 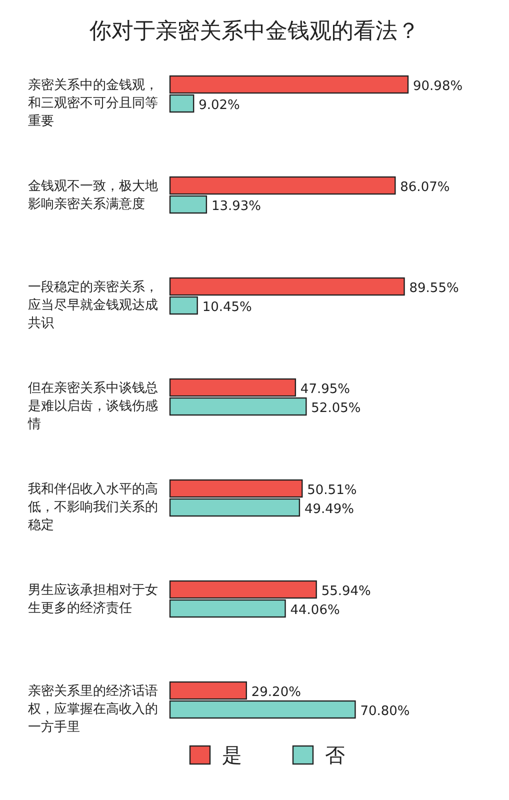 I want to click on data-label: 90.98%, so click(x=438, y=86).